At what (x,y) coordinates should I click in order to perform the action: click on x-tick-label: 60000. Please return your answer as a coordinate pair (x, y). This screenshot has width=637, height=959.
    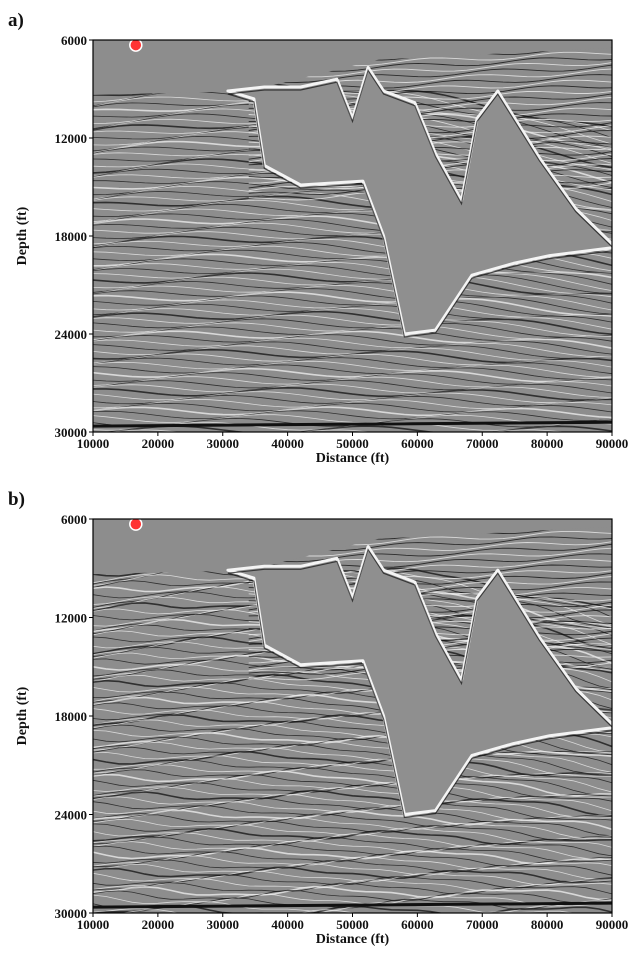
    Looking at the image, I should click on (417, 924).